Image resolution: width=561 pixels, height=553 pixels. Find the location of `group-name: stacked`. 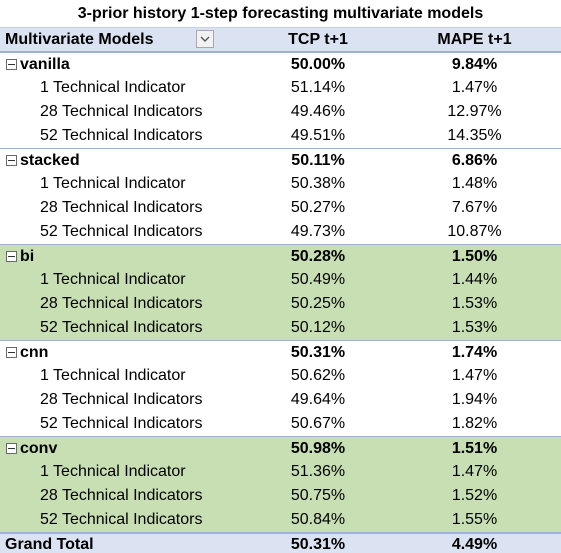

group-name: stacked is located at coordinates (50, 160).